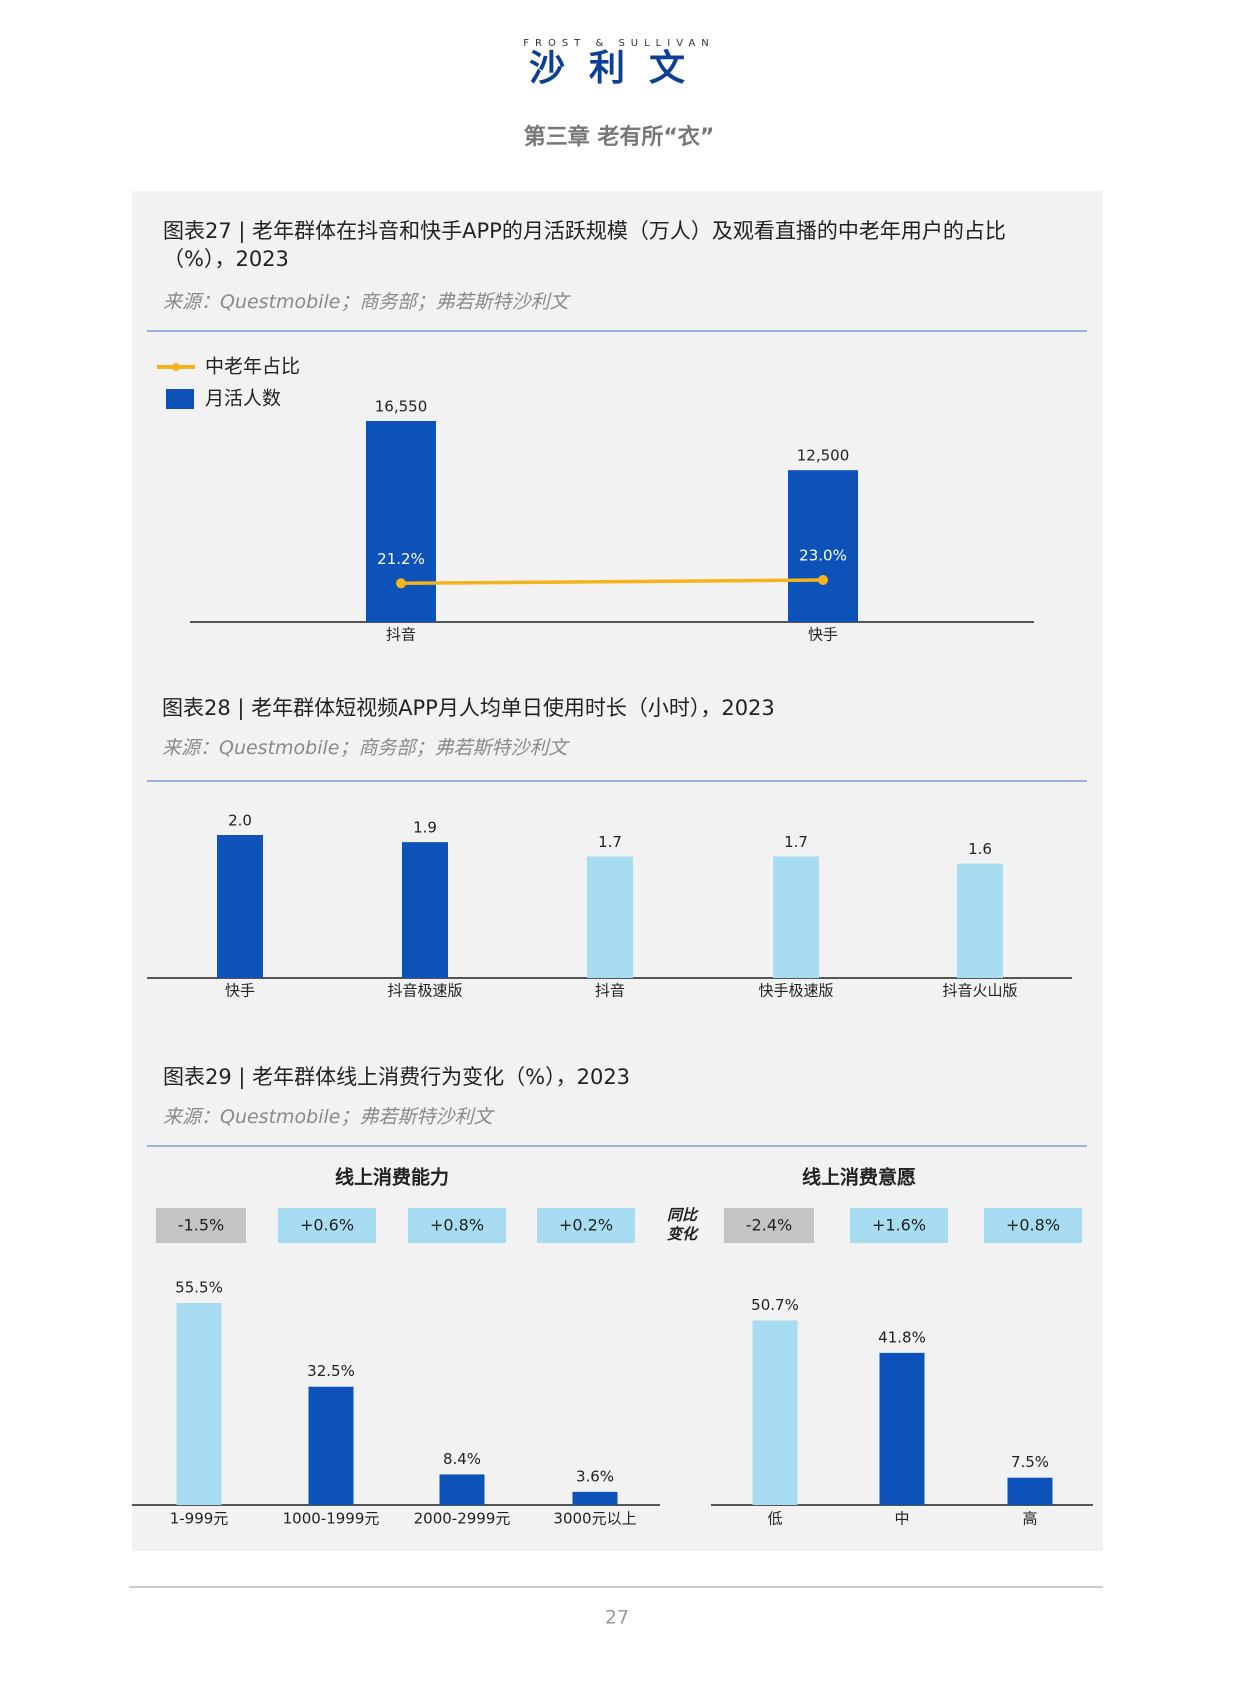 The height and width of the screenshot is (1683, 1239). What do you see at coordinates (424, 991) in the screenshot?
I see `x-tick-label: 抖音极速版` at bounding box center [424, 991].